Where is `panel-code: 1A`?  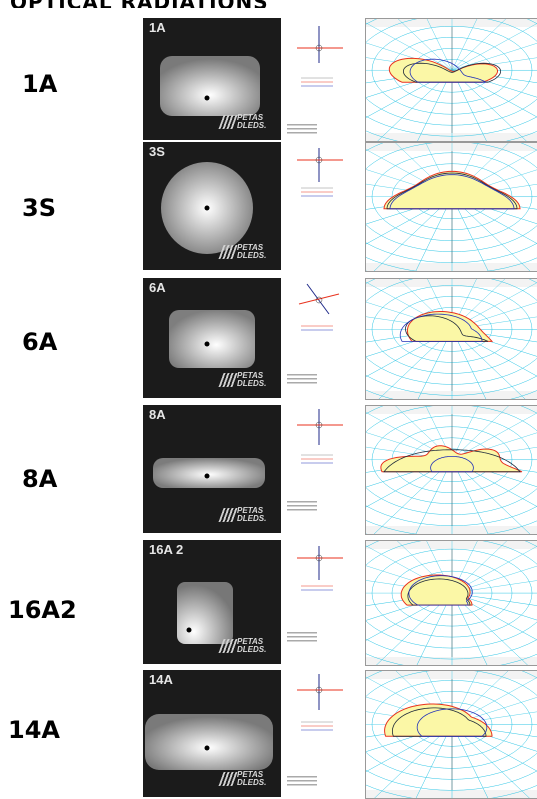 panel-code: 1A is located at coordinates (157, 27).